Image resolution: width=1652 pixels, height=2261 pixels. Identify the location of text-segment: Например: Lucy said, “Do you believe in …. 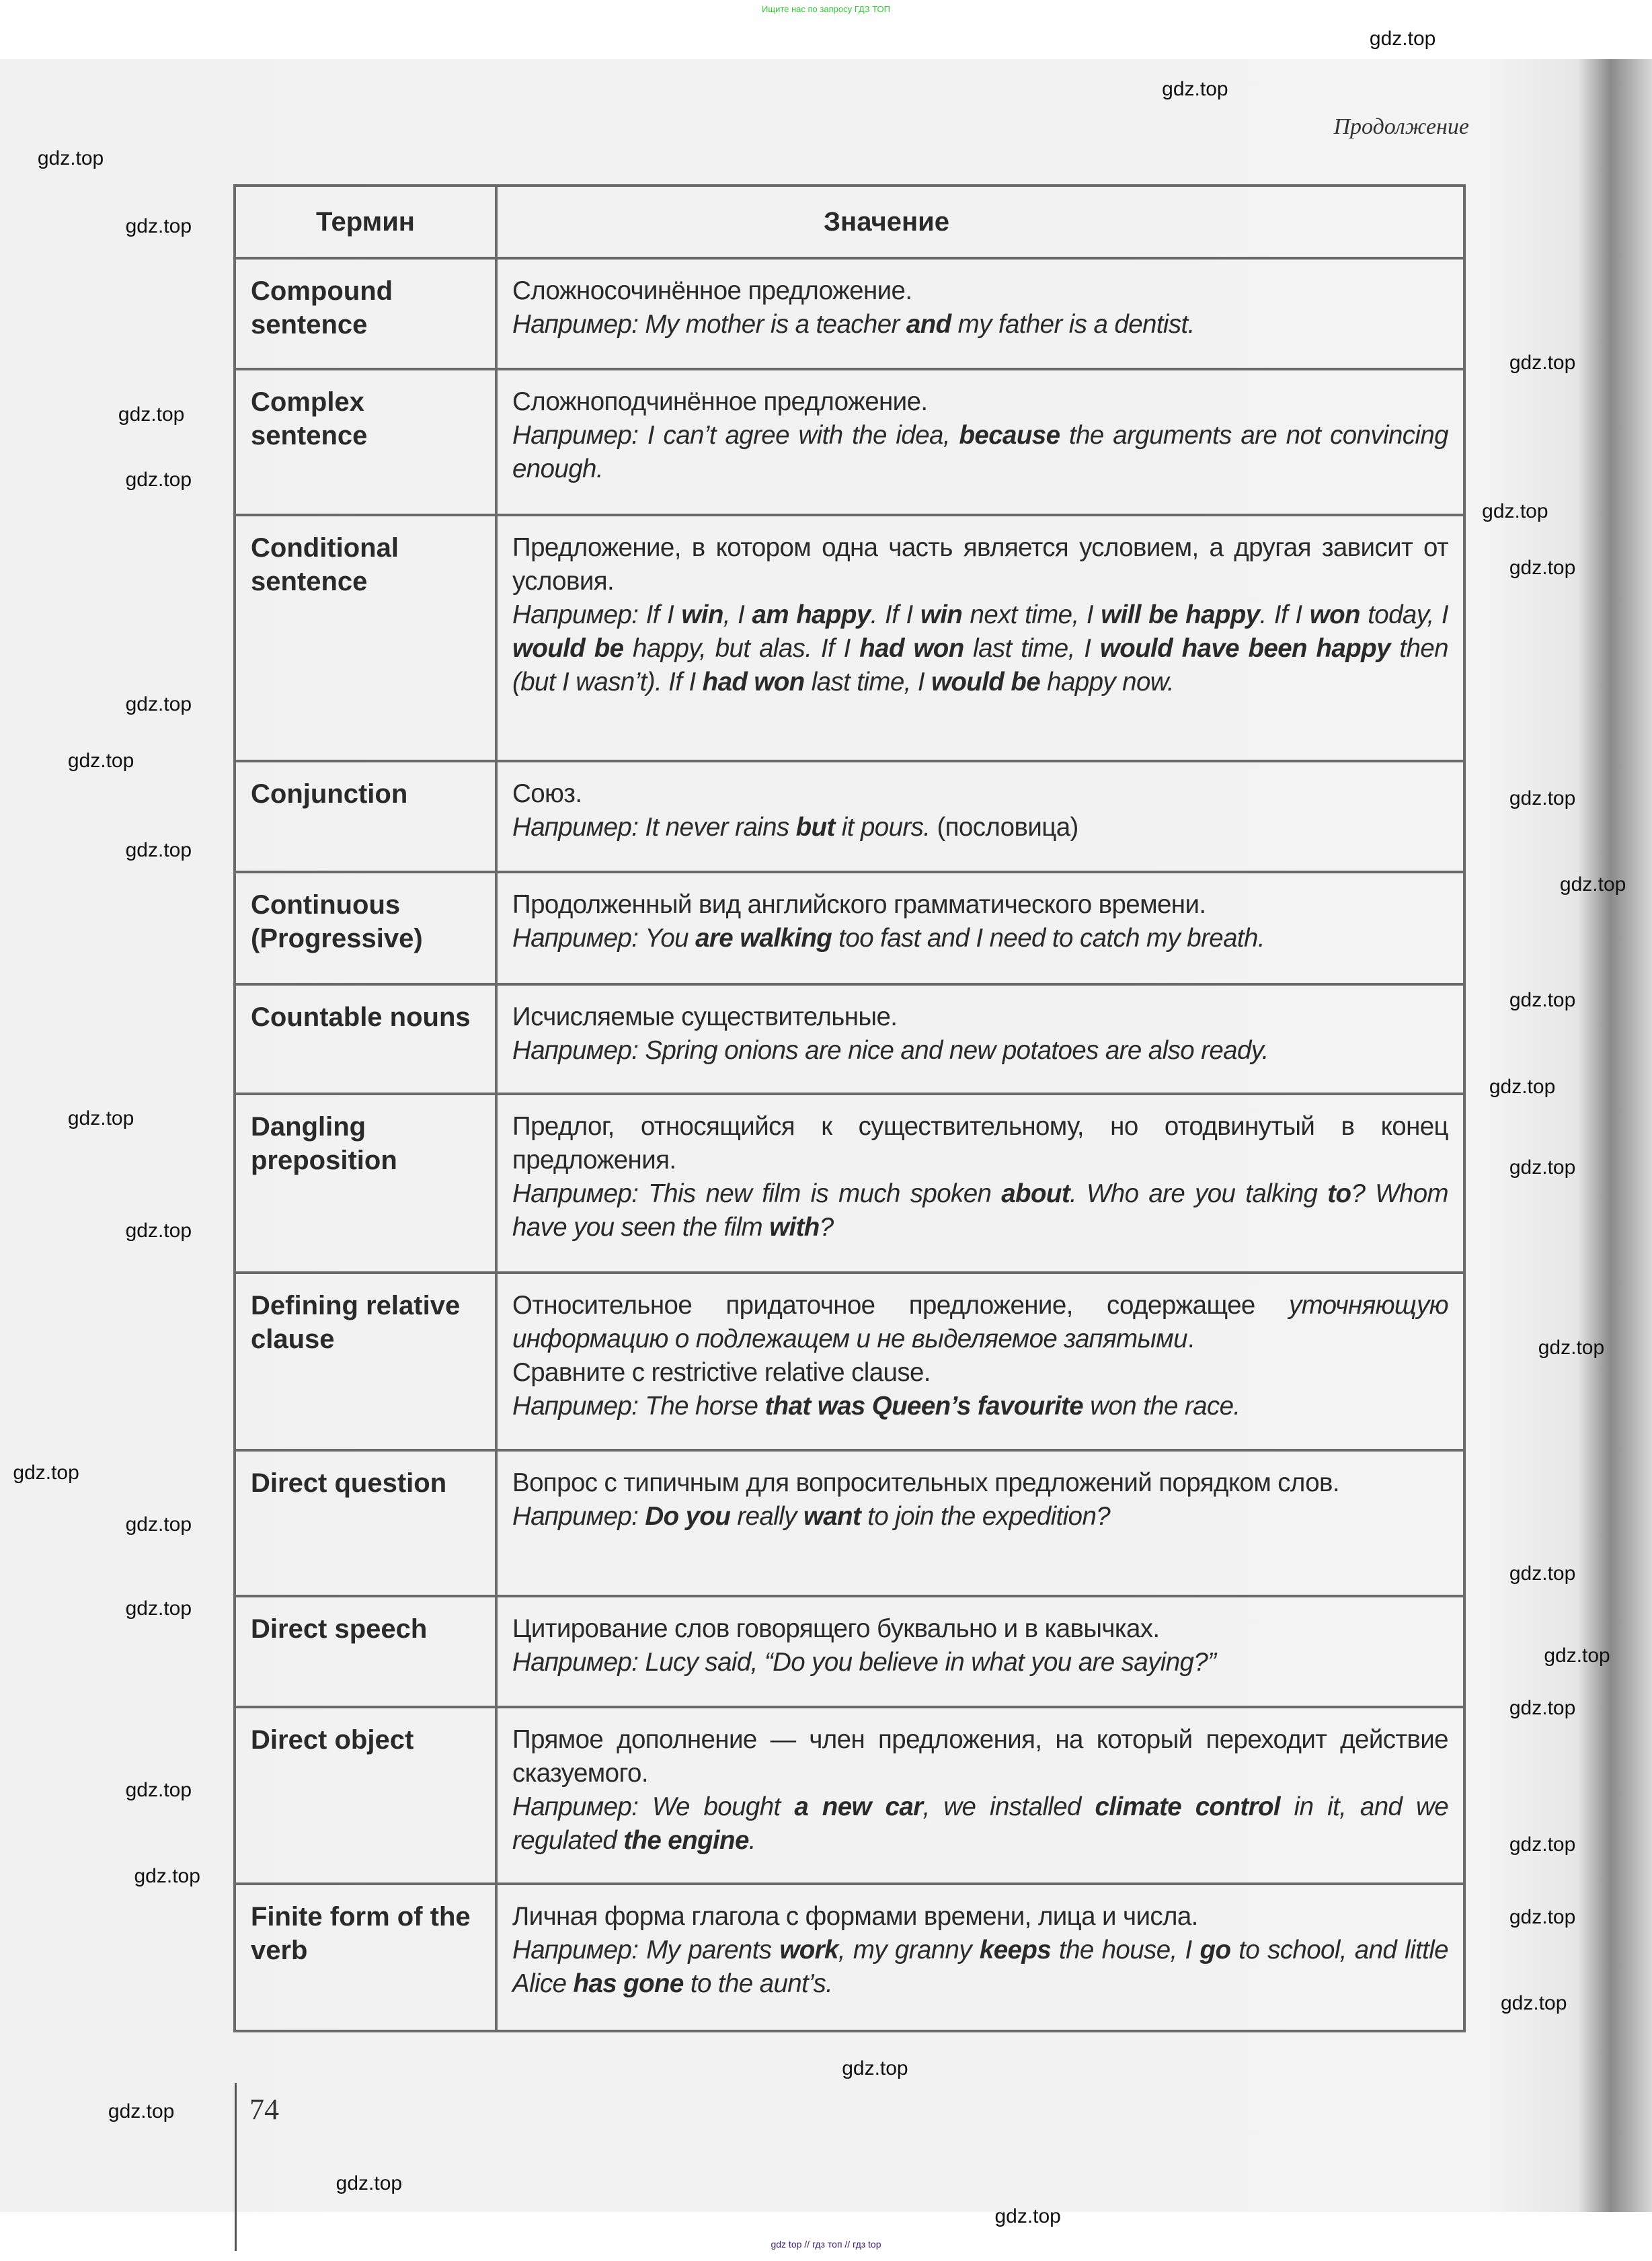
(864, 1663).